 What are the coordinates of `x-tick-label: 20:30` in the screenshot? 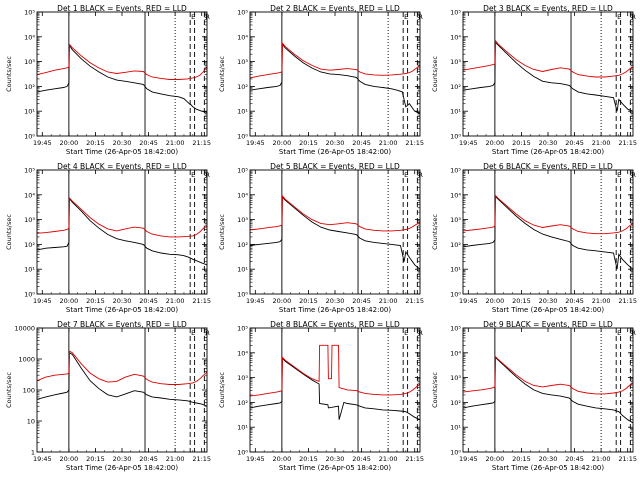 It's located at (122, 459).